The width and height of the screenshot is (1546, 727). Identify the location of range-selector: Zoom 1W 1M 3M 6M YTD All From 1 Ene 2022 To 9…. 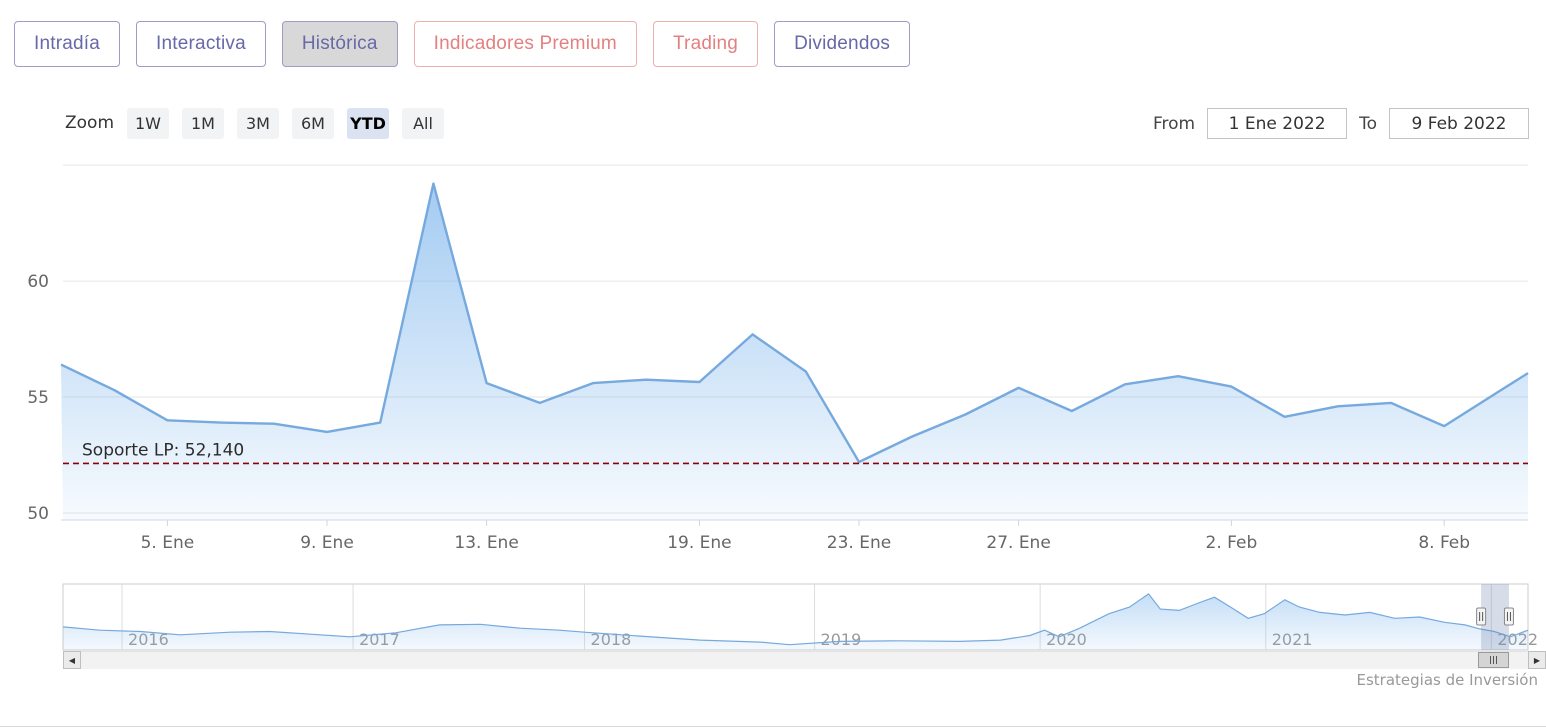
(773, 124).